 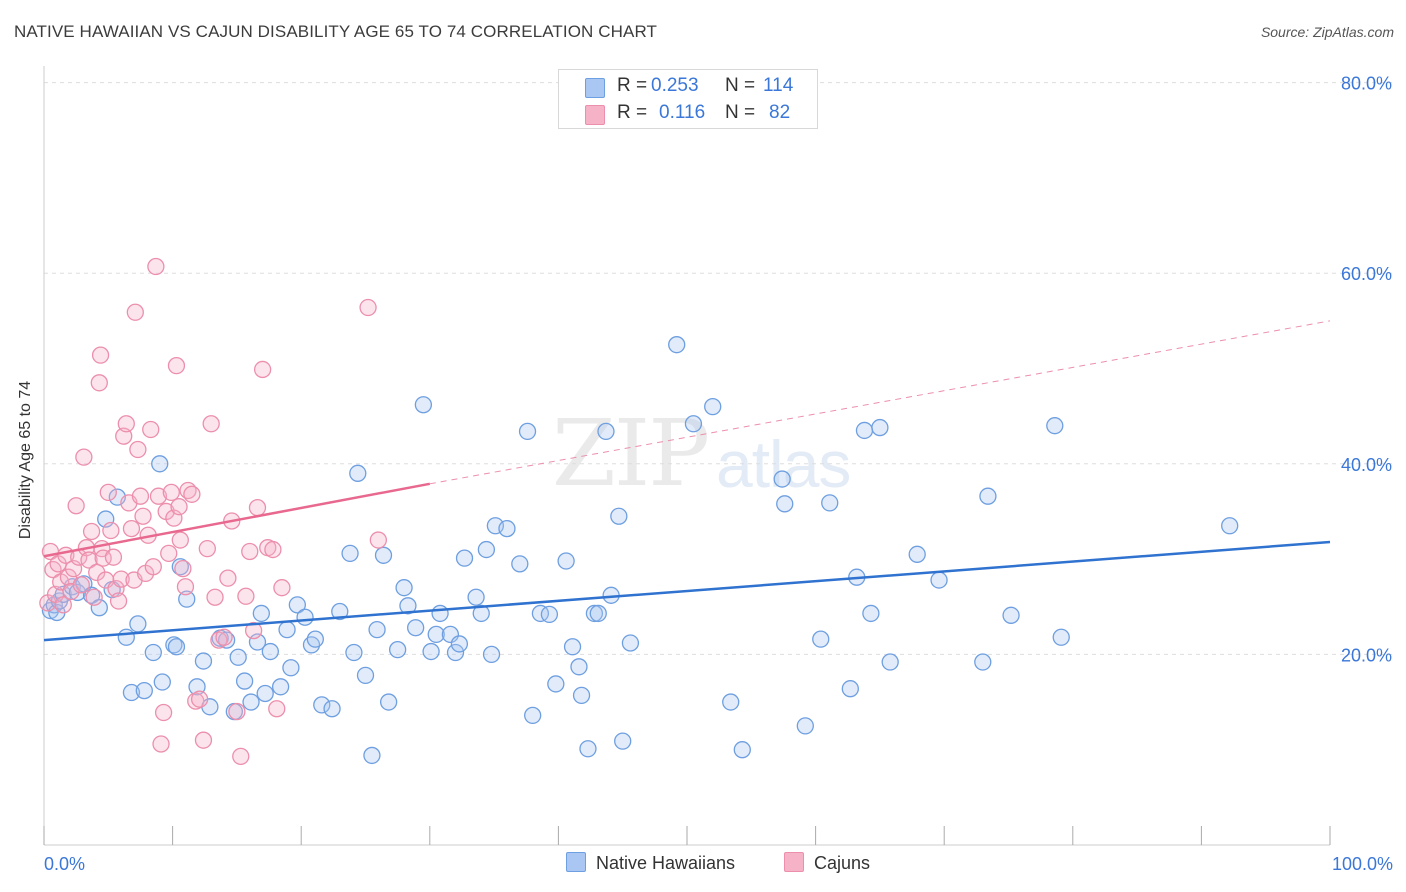 I want to click on watermark-zip: ZIP, so click(x=631, y=453).